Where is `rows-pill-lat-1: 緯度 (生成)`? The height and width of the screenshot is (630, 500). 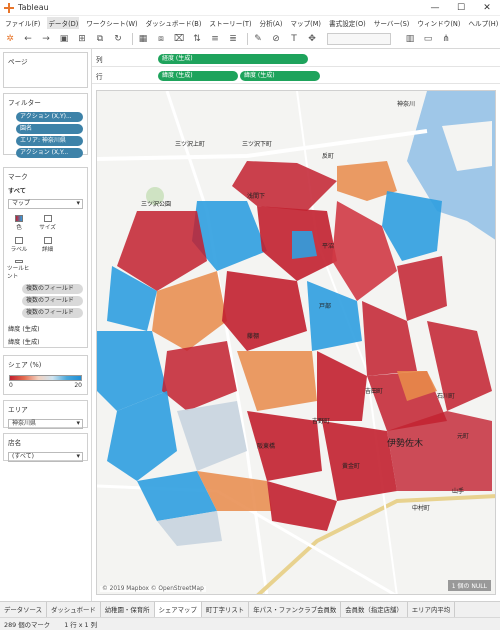 rows-pill-lat-1: 緯度 (生成) is located at coordinates (198, 75).